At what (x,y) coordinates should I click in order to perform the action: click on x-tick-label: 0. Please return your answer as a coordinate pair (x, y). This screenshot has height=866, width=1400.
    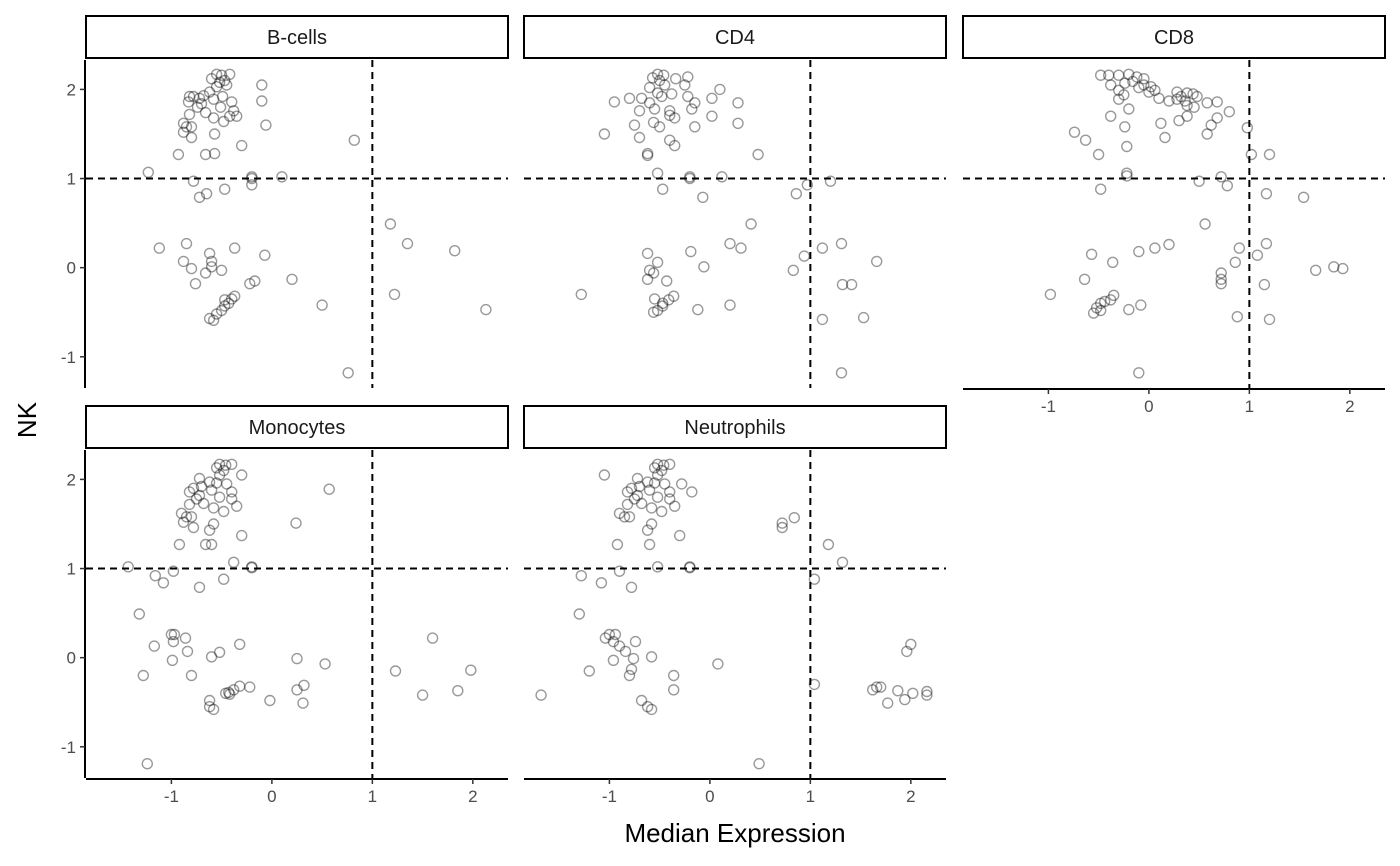
    Looking at the image, I should click on (709, 796).